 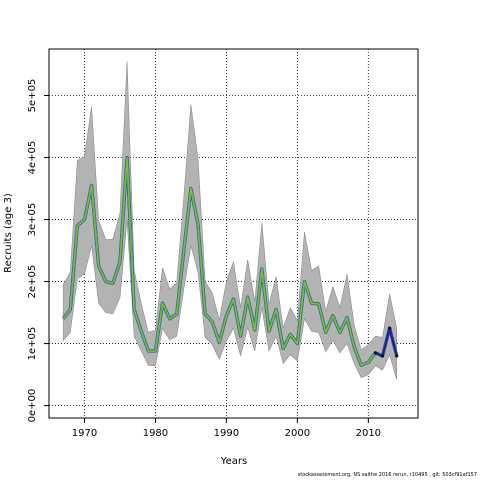 What do you see at coordinates (233, 461) in the screenshot?
I see `x-axis-label: Years` at bounding box center [233, 461].